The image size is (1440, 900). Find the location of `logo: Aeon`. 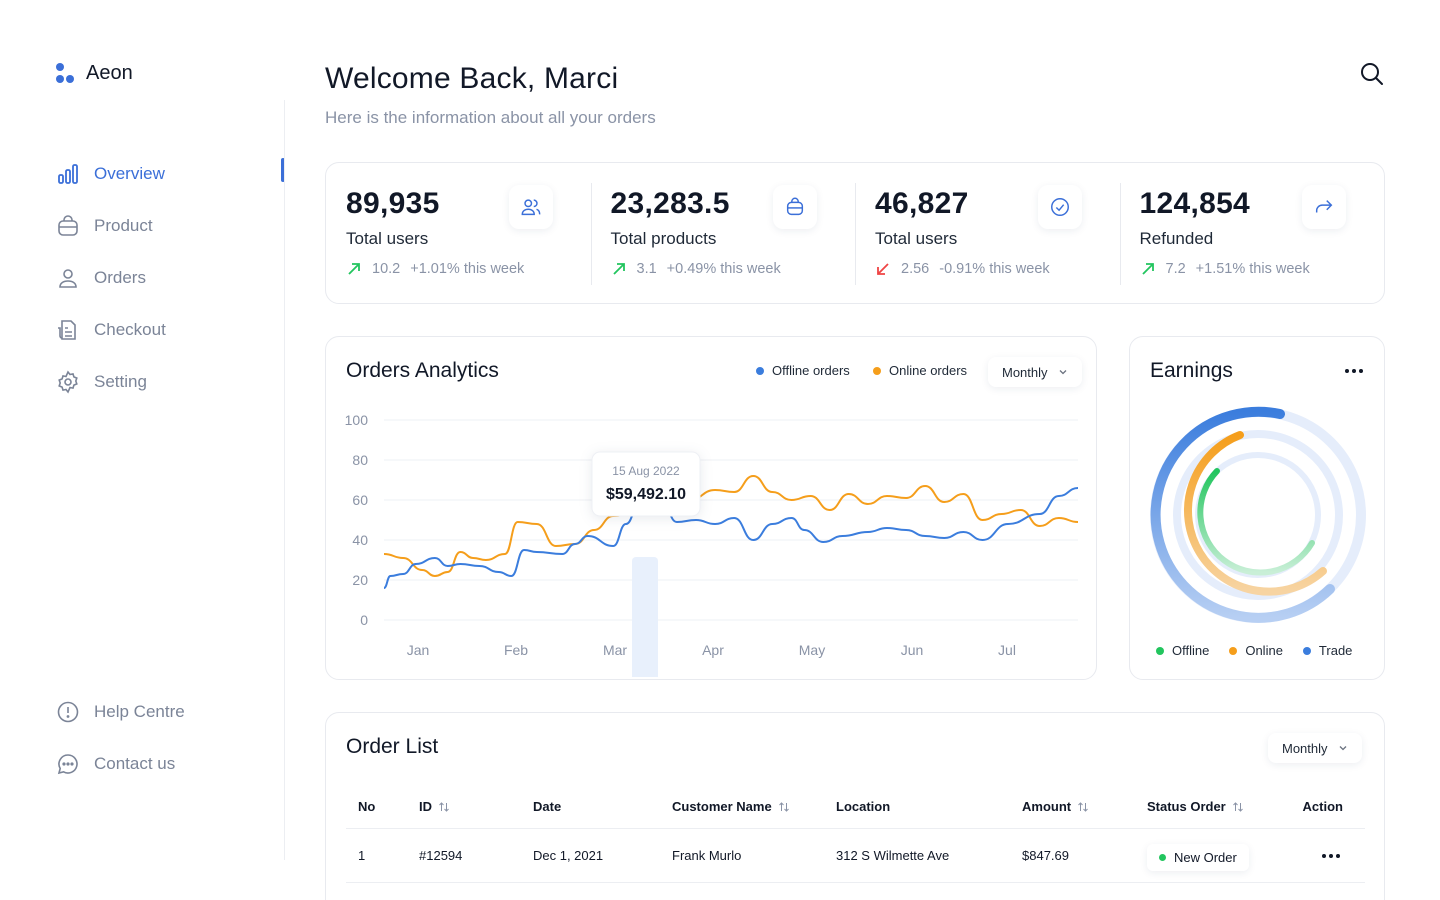

logo: Aeon is located at coordinates (94, 73).